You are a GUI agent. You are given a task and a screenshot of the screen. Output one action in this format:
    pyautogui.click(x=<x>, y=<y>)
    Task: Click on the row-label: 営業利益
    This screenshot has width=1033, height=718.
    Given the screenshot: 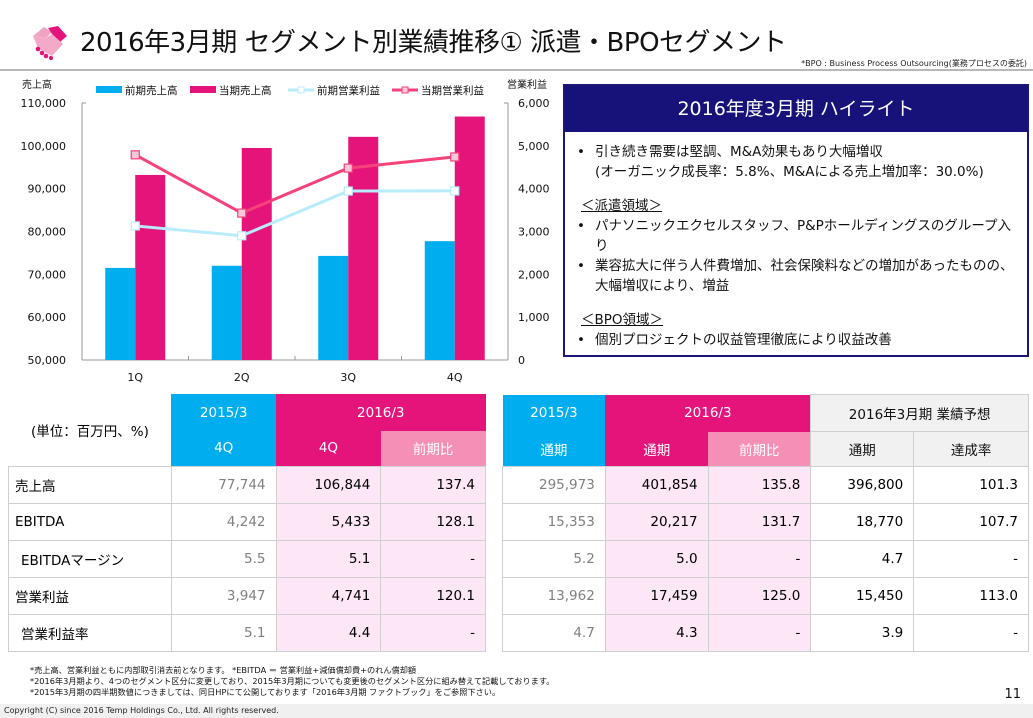 What is the action you would take?
    pyautogui.click(x=90, y=595)
    